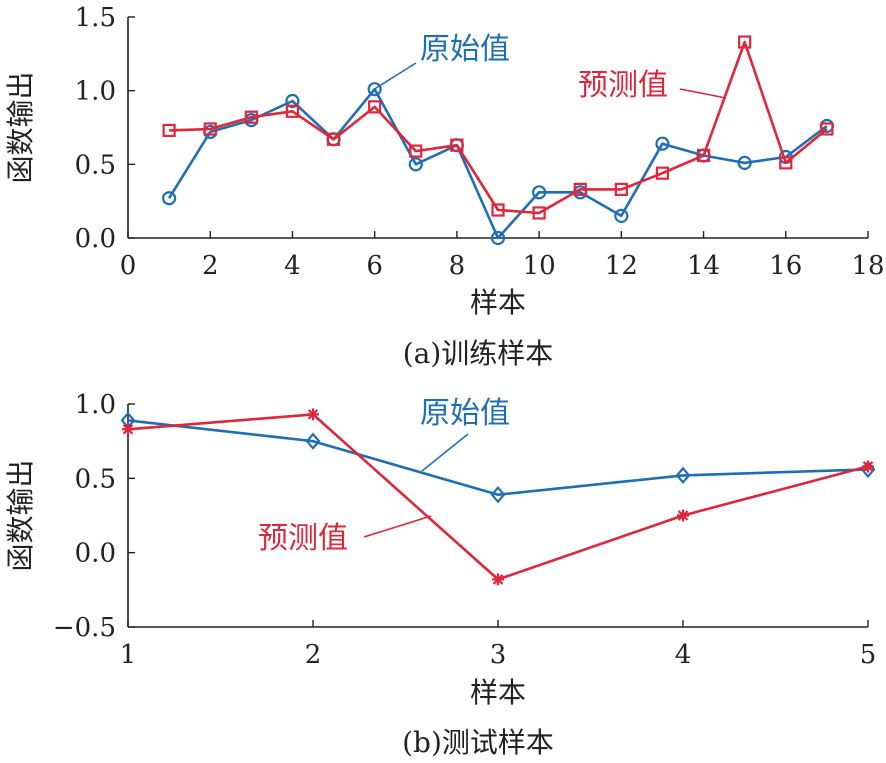  Describe the element at coordinates (478, 742) in the screenshot. I see `chart-caption: (b)测试样本` at that location.